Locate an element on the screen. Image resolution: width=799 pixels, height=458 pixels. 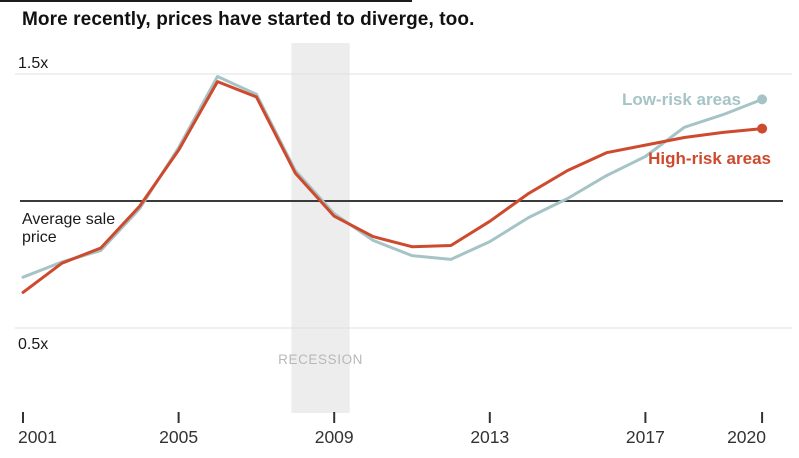
baseline-label-line2: price is located at coordinates (39, 237).